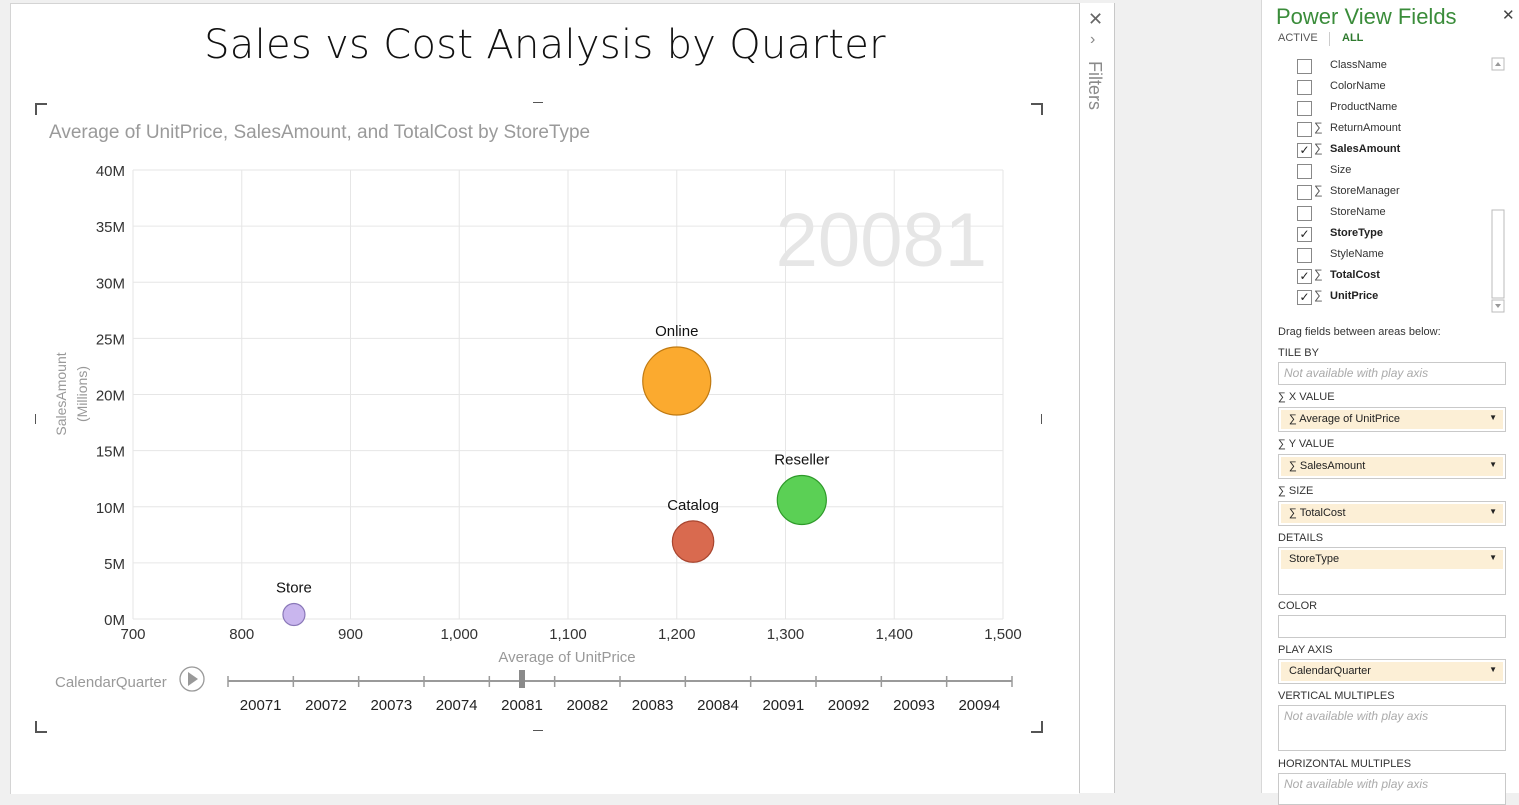 The width and height of the screenshot is (1519, 805). Describe the element at coordinates (1498, 186) in the screenshot. I see `field-list-scrollbar` at that location.